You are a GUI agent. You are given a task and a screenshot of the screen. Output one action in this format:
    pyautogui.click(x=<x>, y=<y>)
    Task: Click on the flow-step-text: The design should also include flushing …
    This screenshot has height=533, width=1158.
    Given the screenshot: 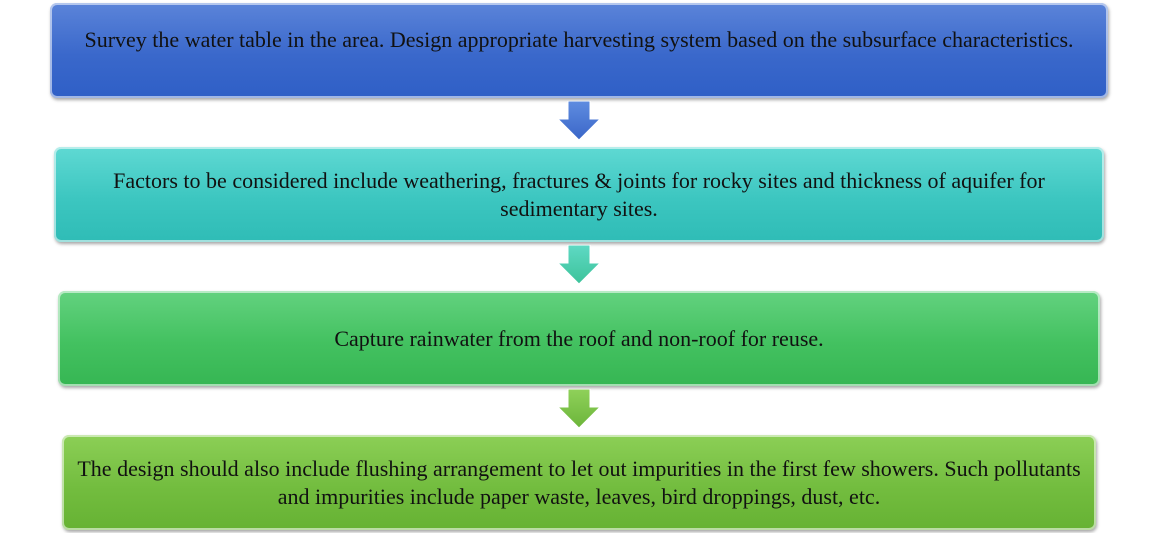 What is the action you would take?
    pyautogui.click(x=579, y=482)
    